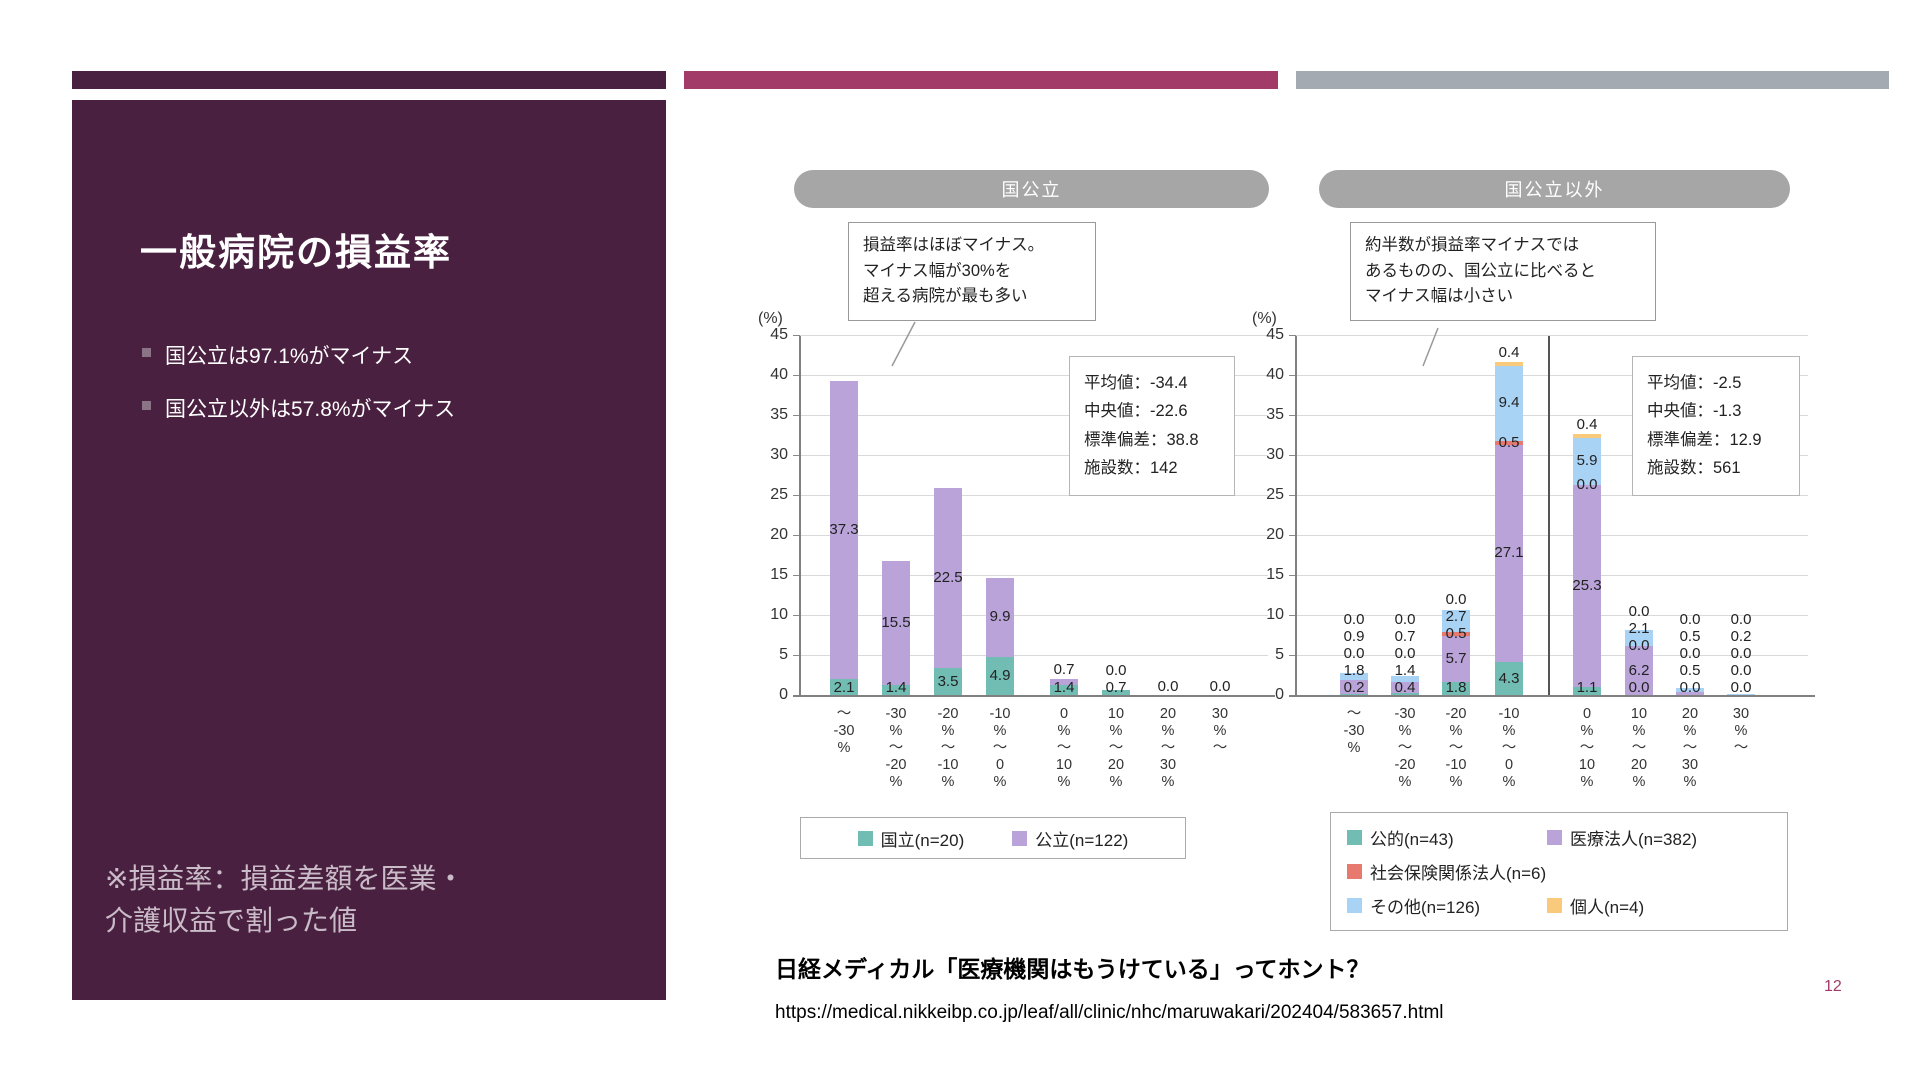 This screenshot has width=1920, height=1080. I want to click on y-tick-label: 10, so click(1275, 614).